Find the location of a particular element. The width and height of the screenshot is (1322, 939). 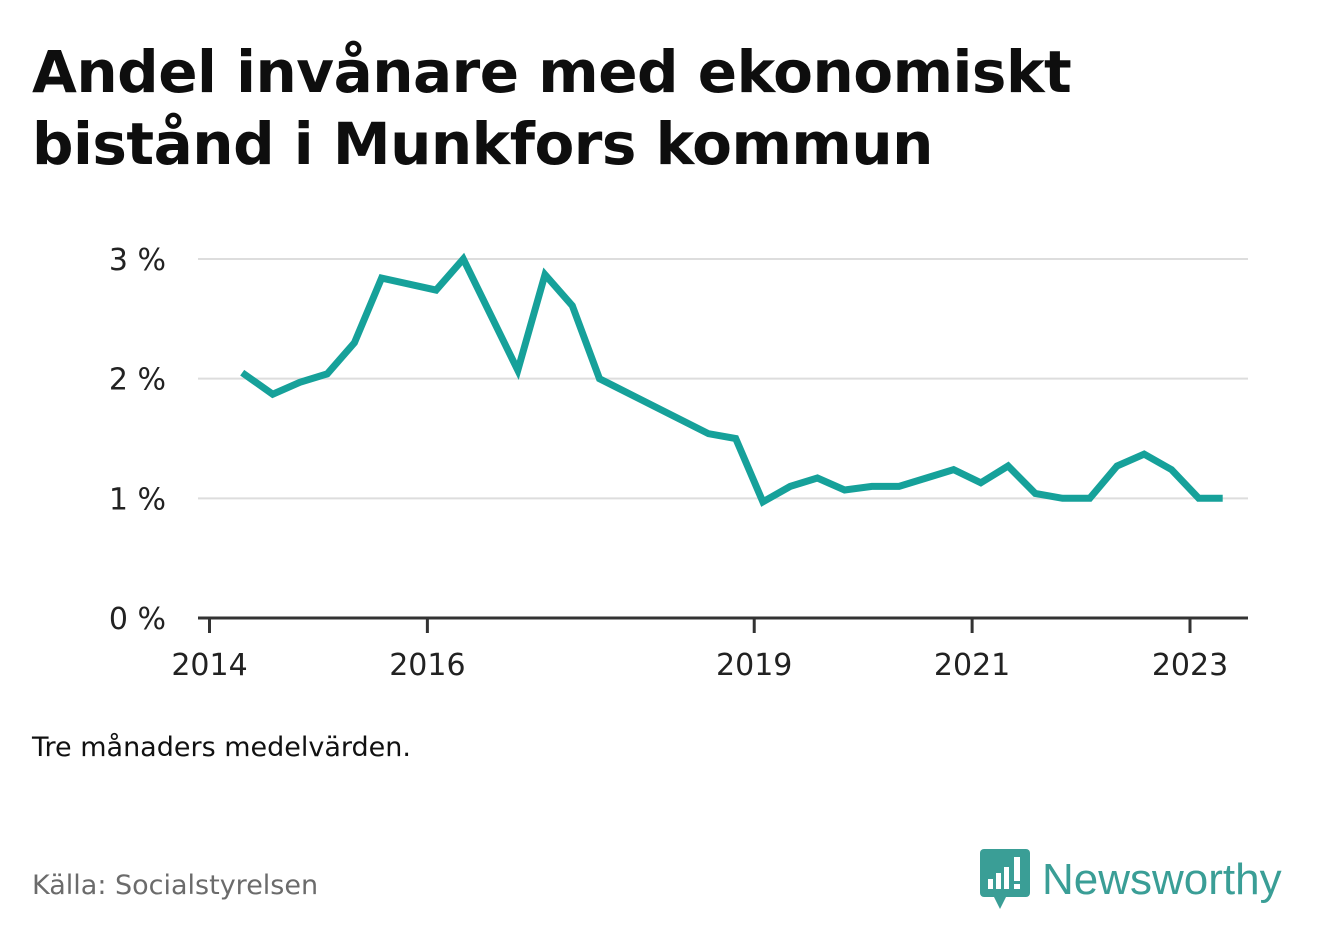

y-tick-label: 1 % is located at coordinates (137, 499).